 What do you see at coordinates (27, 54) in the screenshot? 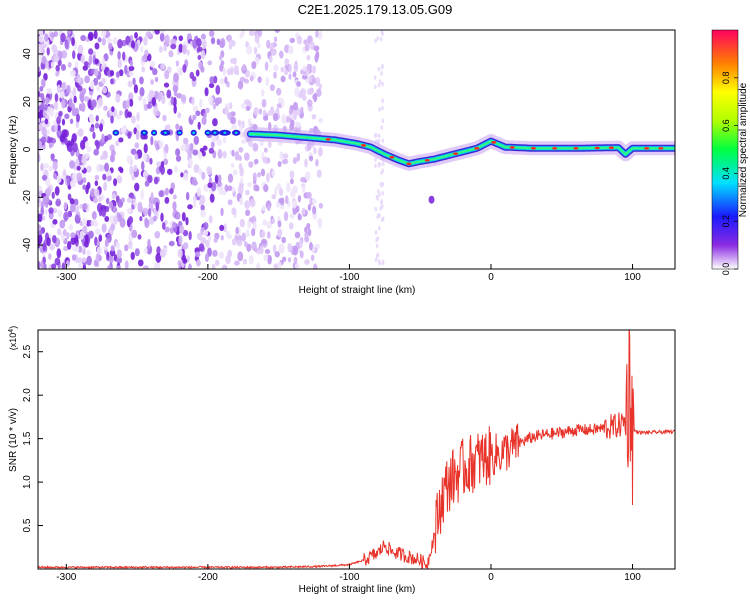
I see `y-tick-label: 40` at bounding box center [27, 54].